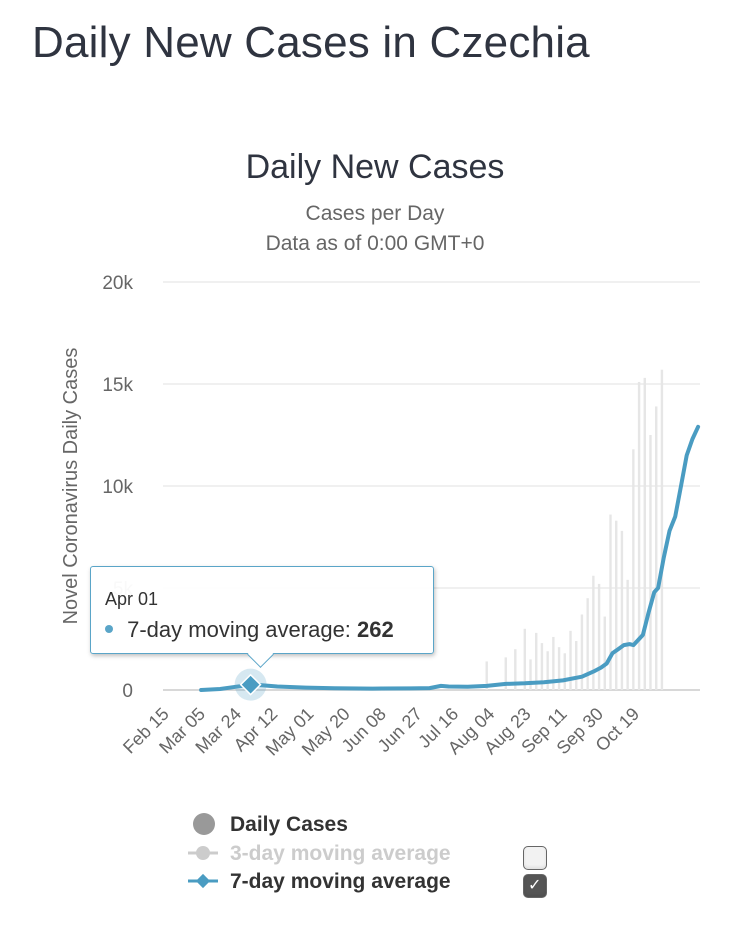 Image resolution: width=750 pixels, height=926 pixels. Describe the element at coordinates (239, 629) in the screenshot. I see `tooltip-series-label: 7-day moving average:` at that location.